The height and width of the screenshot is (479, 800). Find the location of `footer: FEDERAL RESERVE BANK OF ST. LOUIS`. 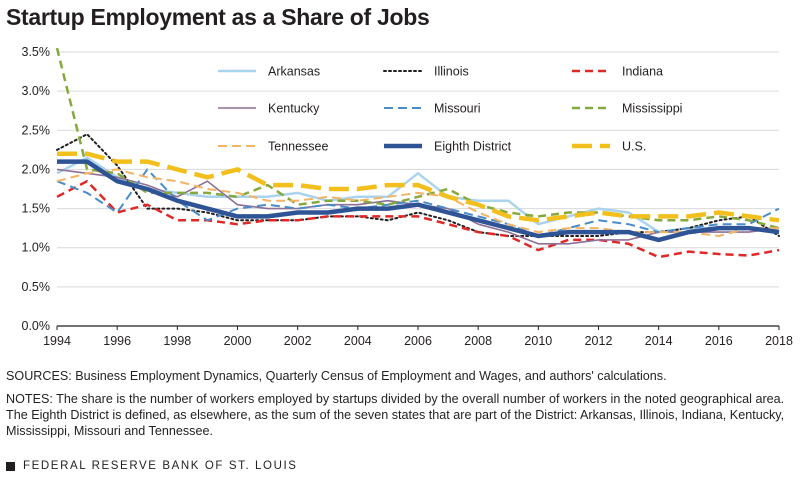

footer: FEDERAL RESERVE BANK OF ST. LOUIS is located at coordinates (152, 466).